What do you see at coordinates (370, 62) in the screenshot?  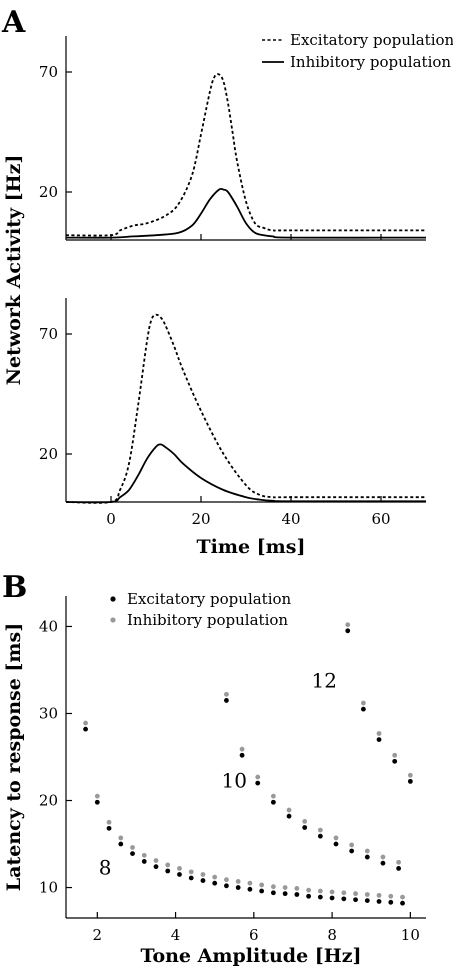 I see `a-legend-inhibitory-label: Inhibitory population` at bounding box center [370, 62].